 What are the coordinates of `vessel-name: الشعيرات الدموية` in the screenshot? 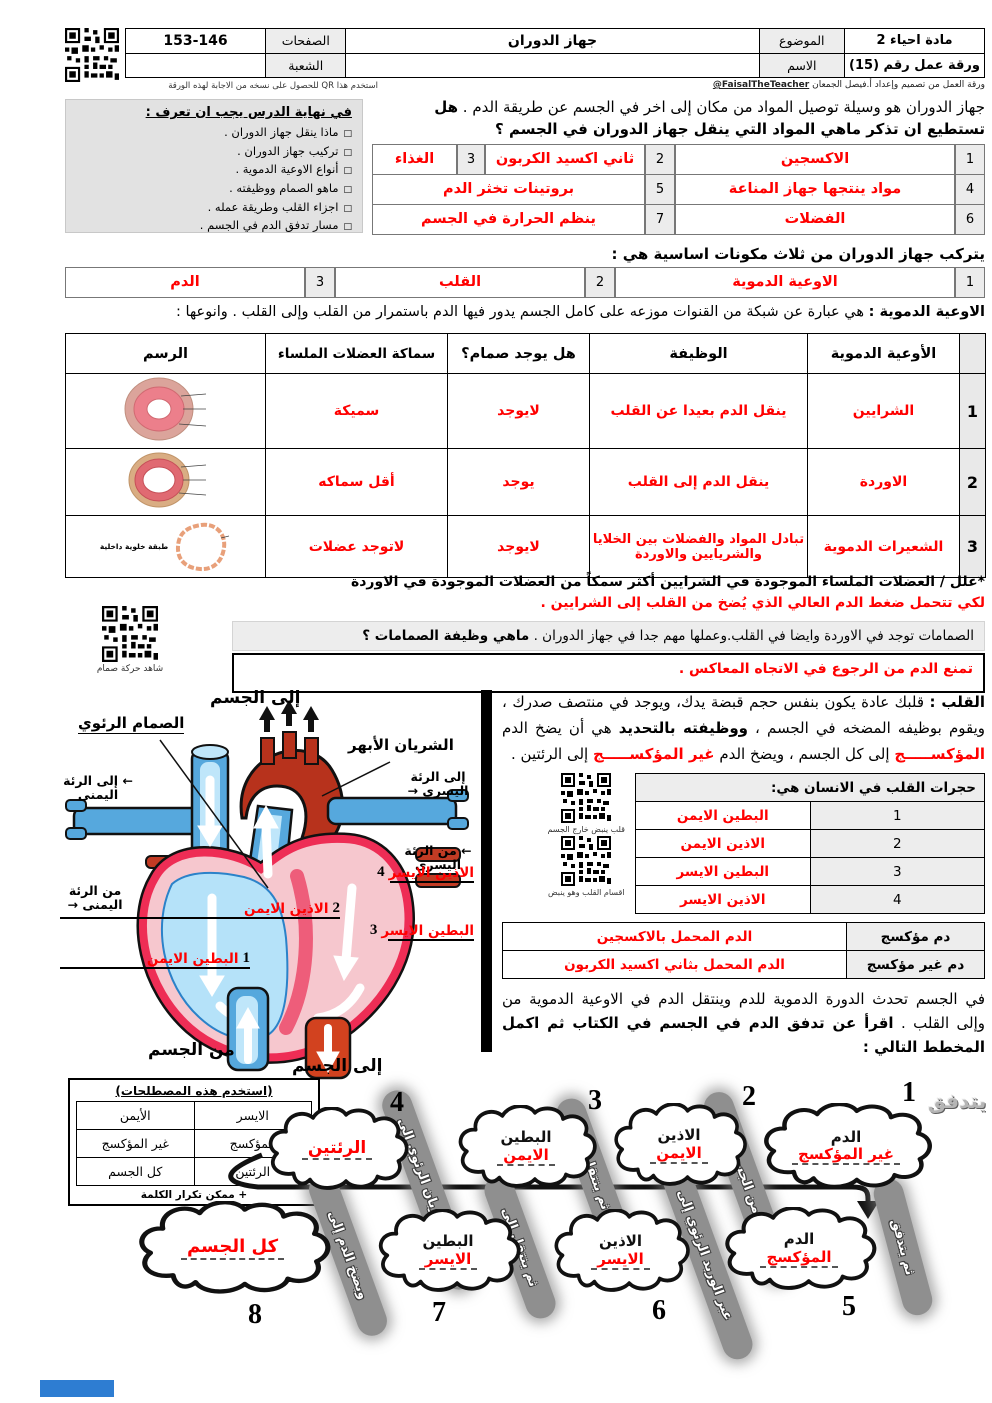 It's located at (883, 546).